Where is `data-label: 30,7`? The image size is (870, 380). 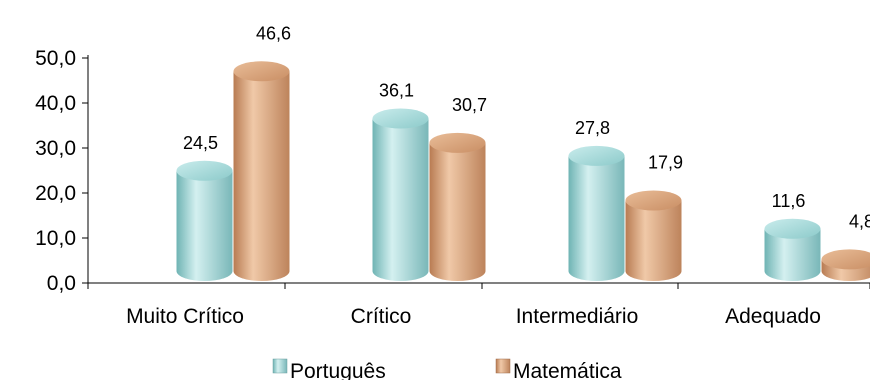 data-label: 30,7 is located at coordinates (469, 105).